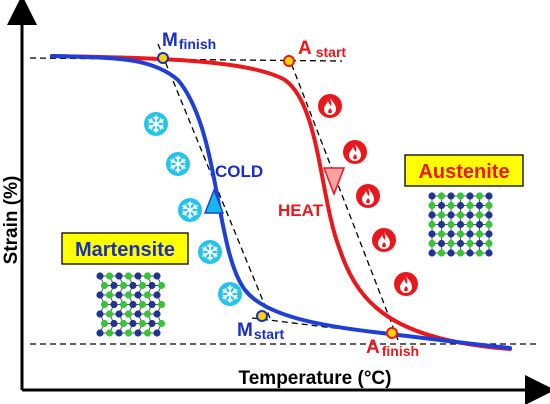 This screenshot has height=404, width=550. What do you see at coordinates (239, 171) in the screenshot?
I see `cold-label: COLD` at bounding box center [239, 171].